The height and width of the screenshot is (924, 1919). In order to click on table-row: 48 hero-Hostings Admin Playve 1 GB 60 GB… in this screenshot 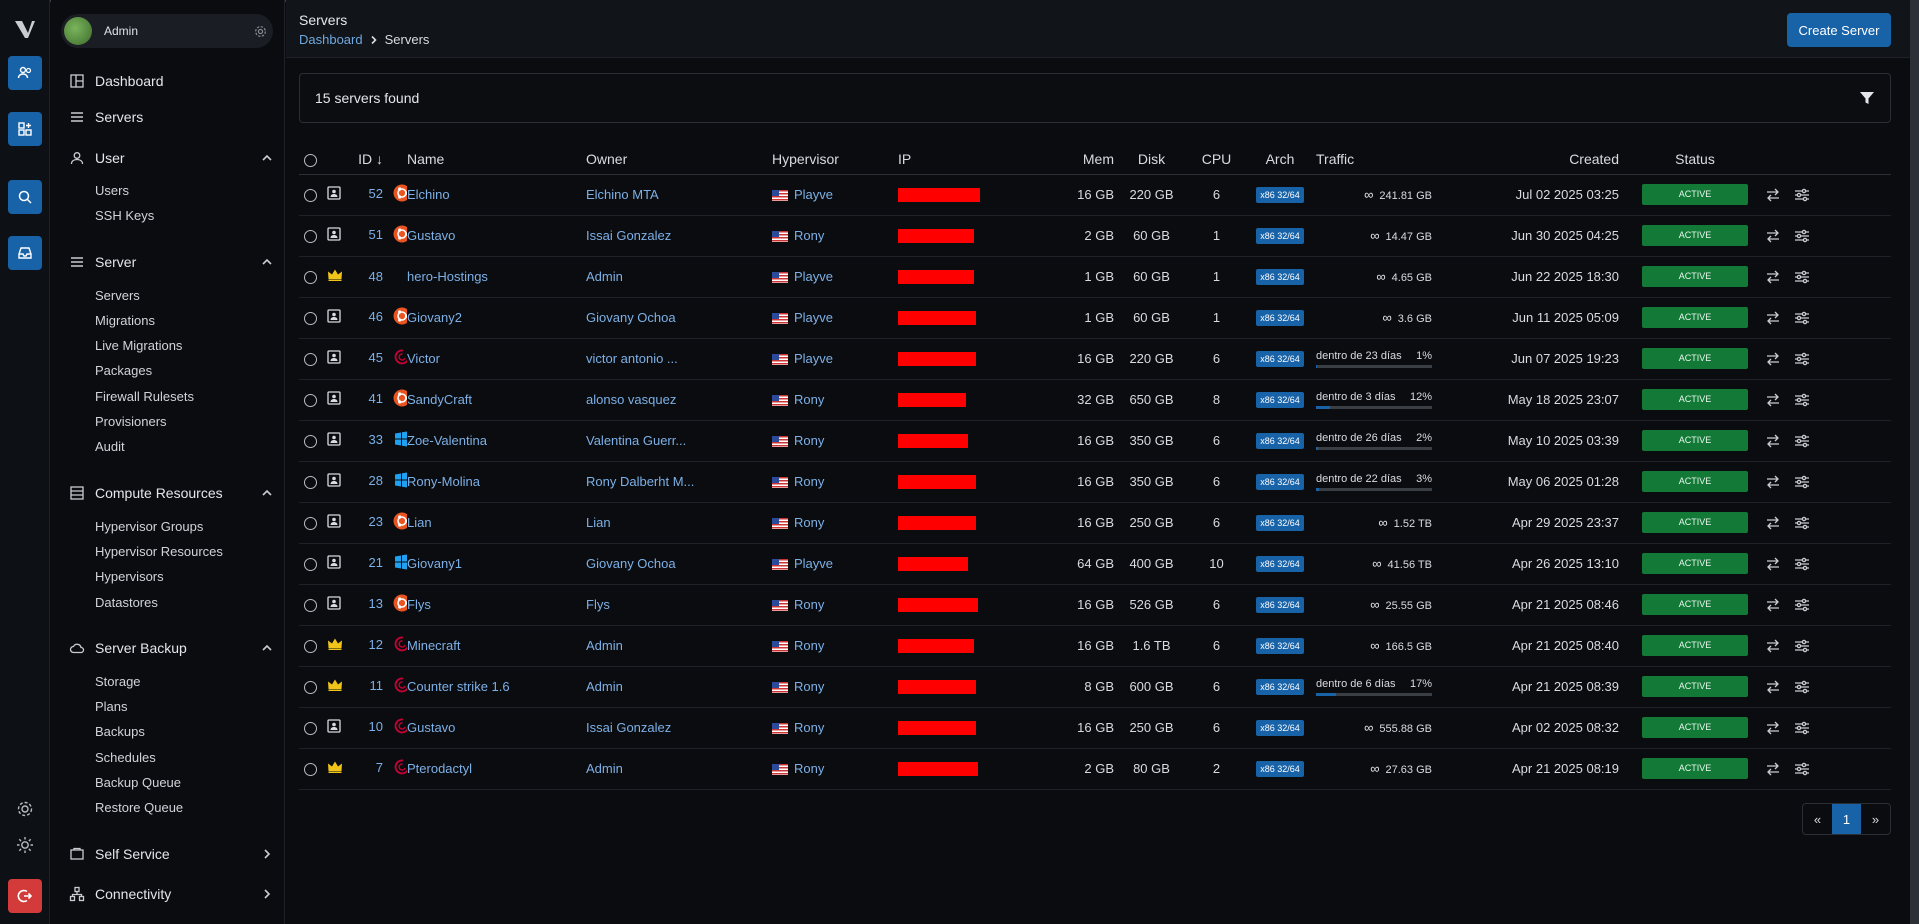, I will do `click(1095, 277)`.